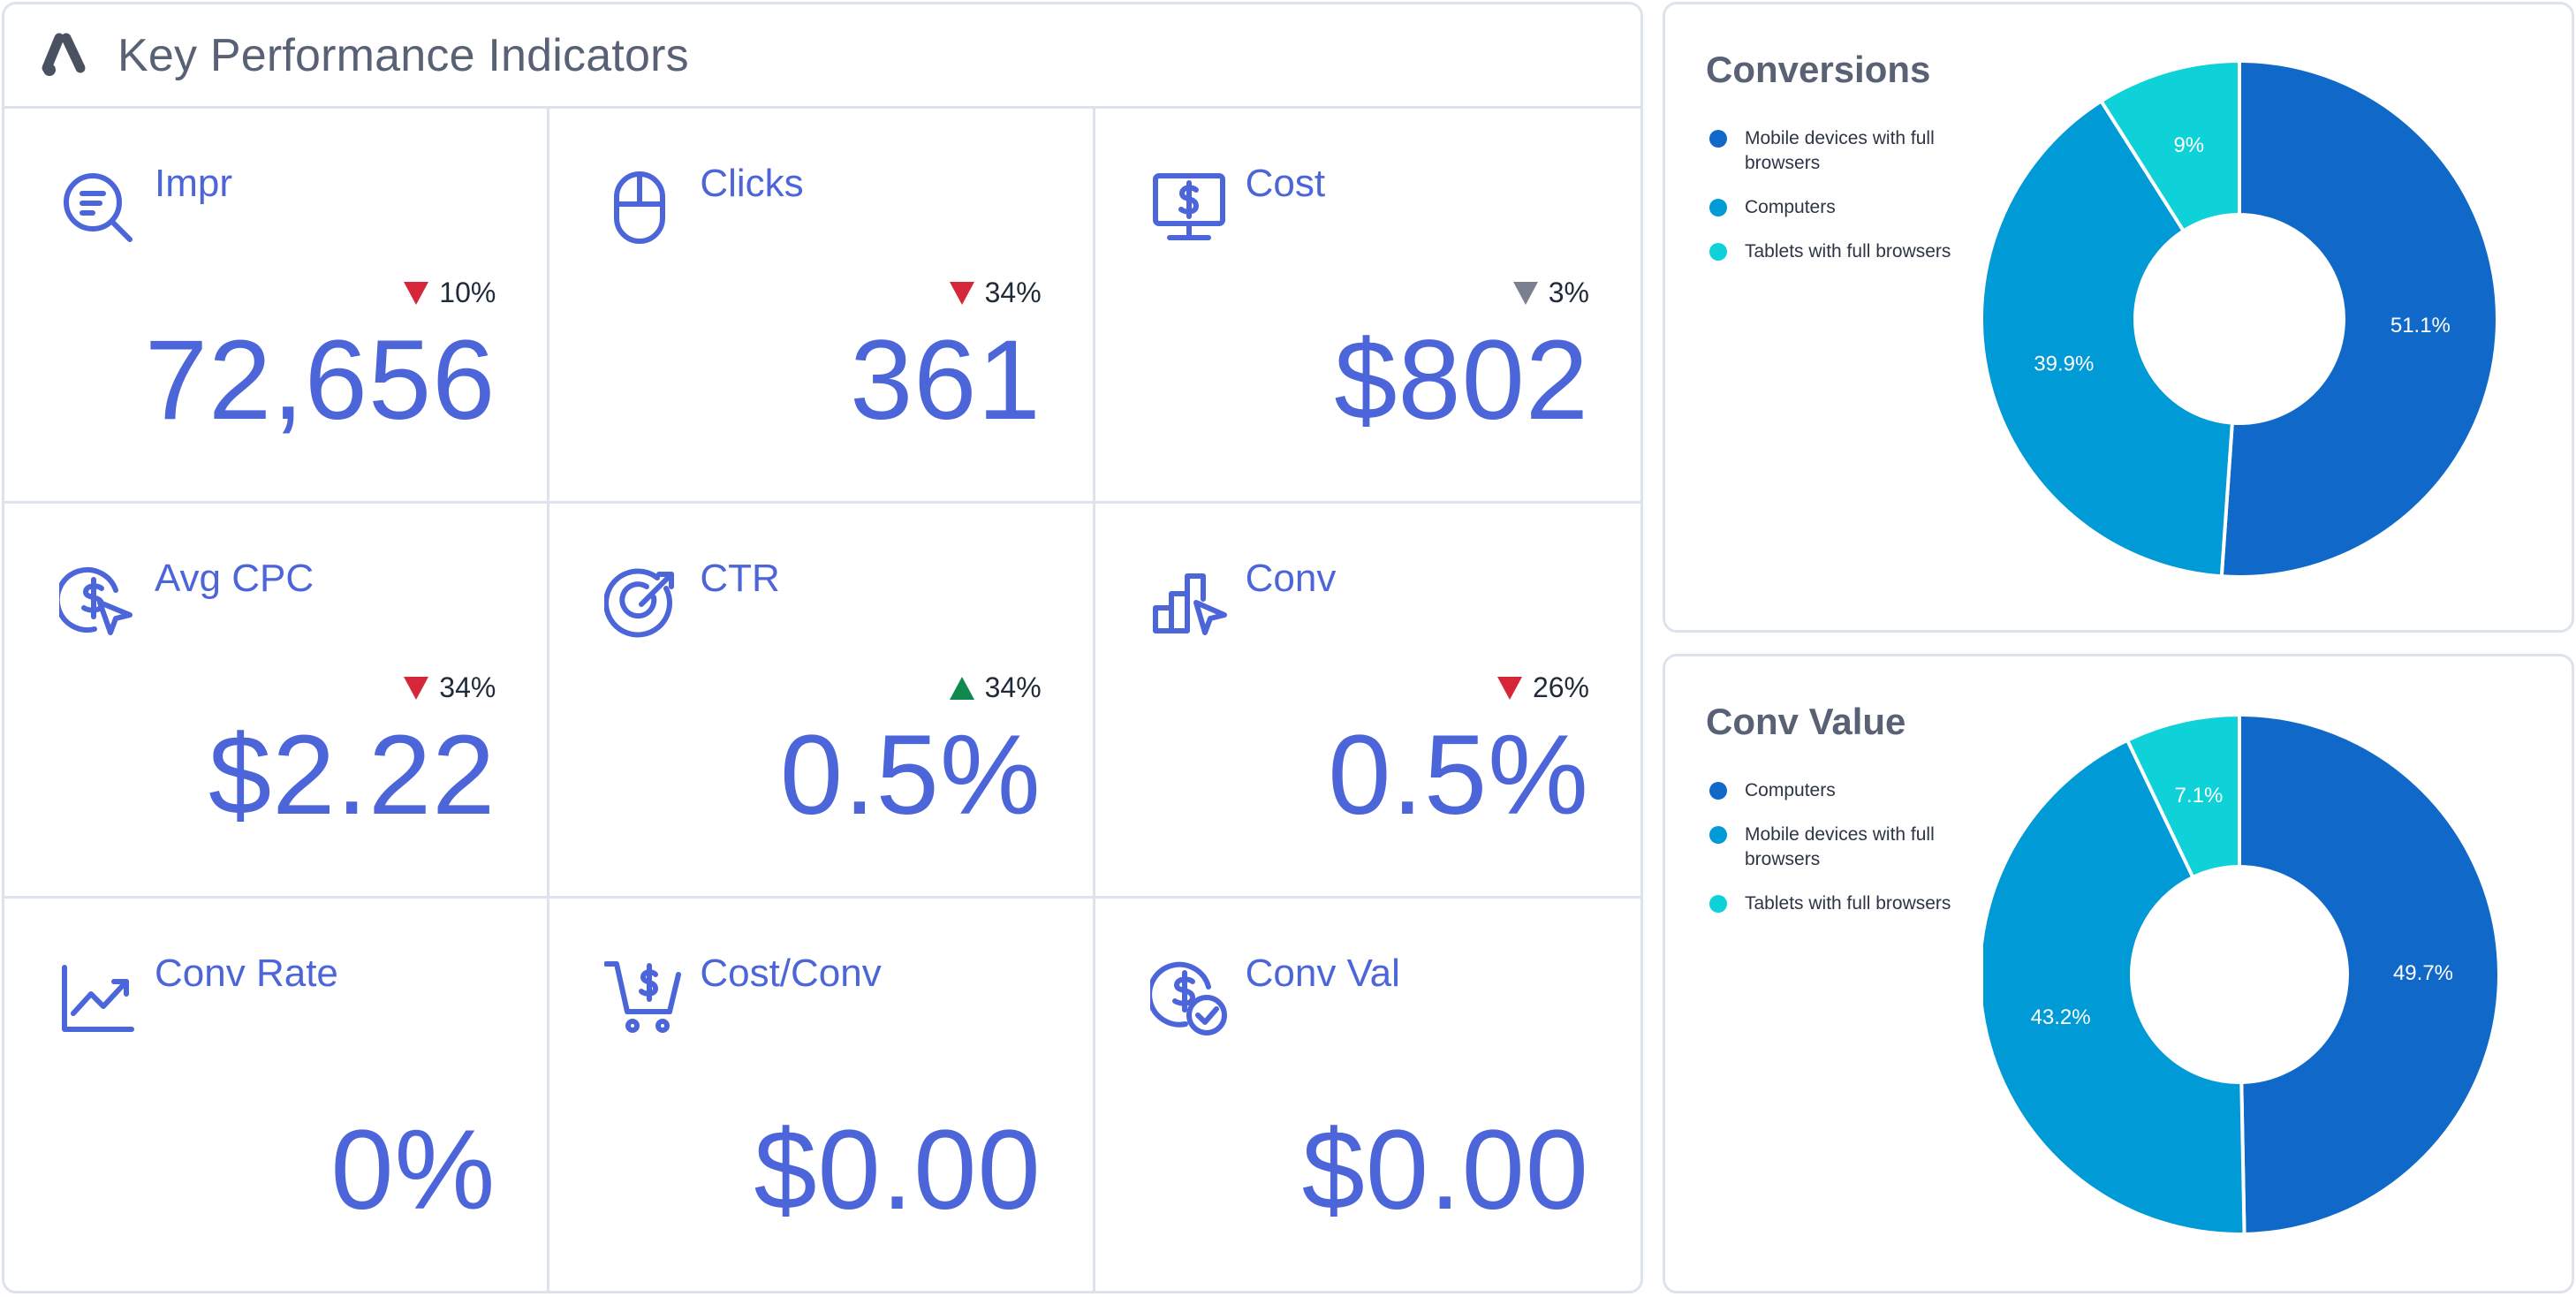  What do you see at coordinates (320, 380) in the screenshot?
I see `kpi-value: 72,656` at bounding box center [320, 380].